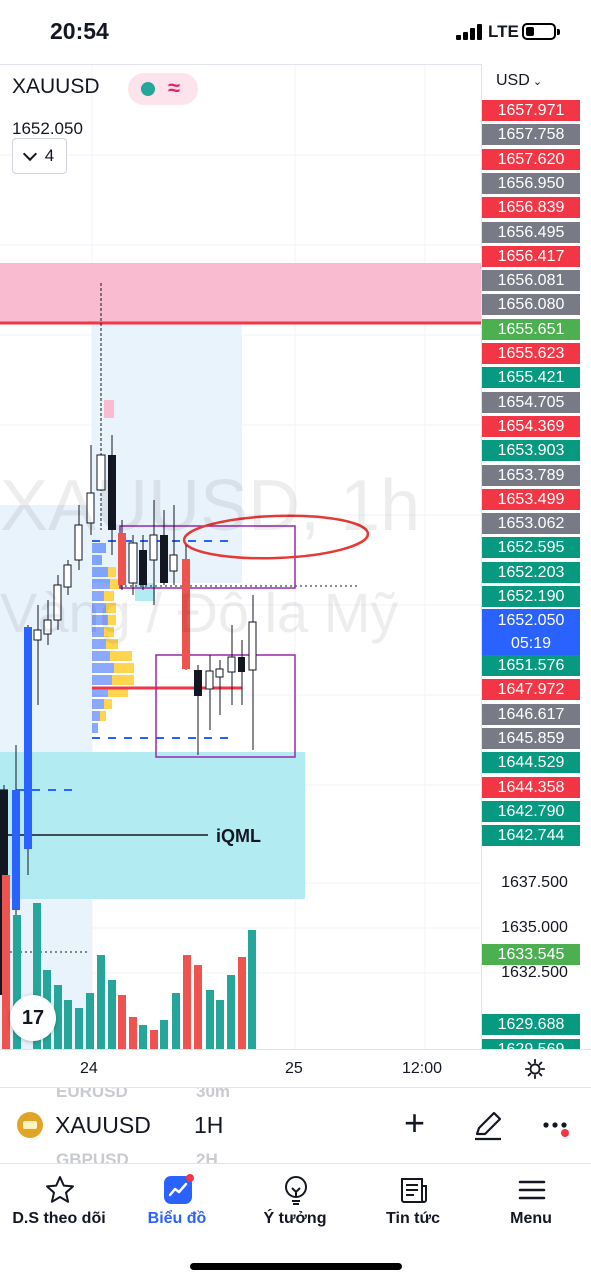  I want to click on price-label: 1629.569, so click(531, 1044).